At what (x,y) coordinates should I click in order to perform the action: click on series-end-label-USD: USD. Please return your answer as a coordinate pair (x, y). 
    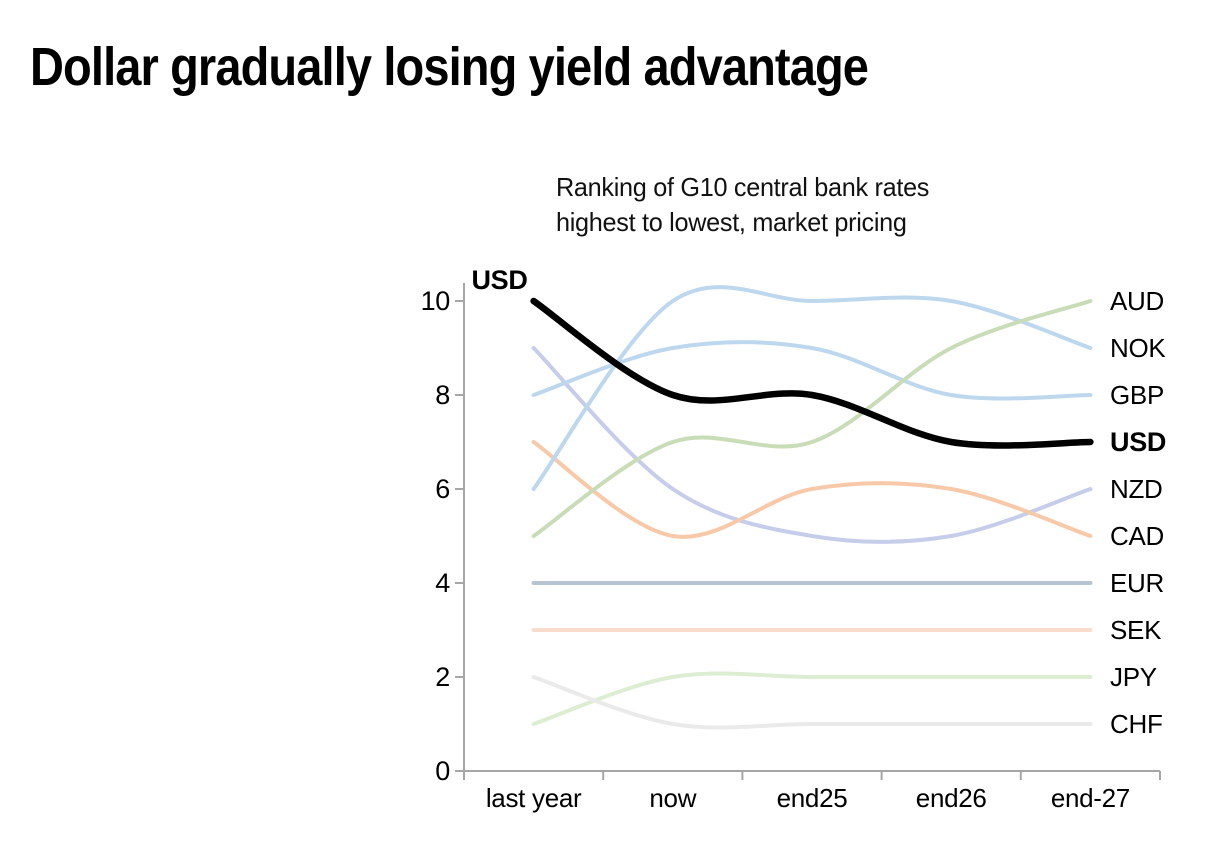
    Looking at the image, I should click on (1138, 442).